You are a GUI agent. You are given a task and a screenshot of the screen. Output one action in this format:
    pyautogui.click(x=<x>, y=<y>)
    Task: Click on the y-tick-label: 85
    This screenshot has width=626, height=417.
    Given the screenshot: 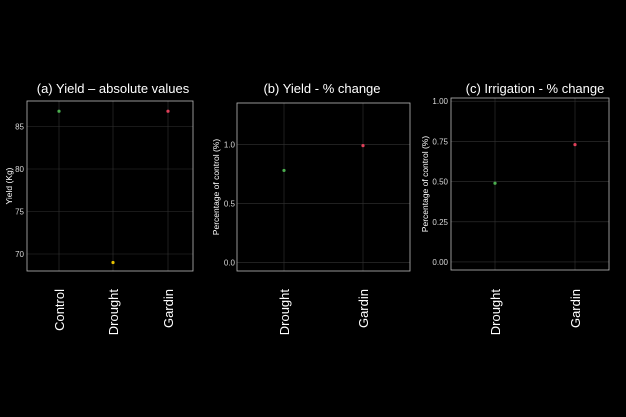 What is the action you would take?
    pyautogui.click(x=19, y=127)
    